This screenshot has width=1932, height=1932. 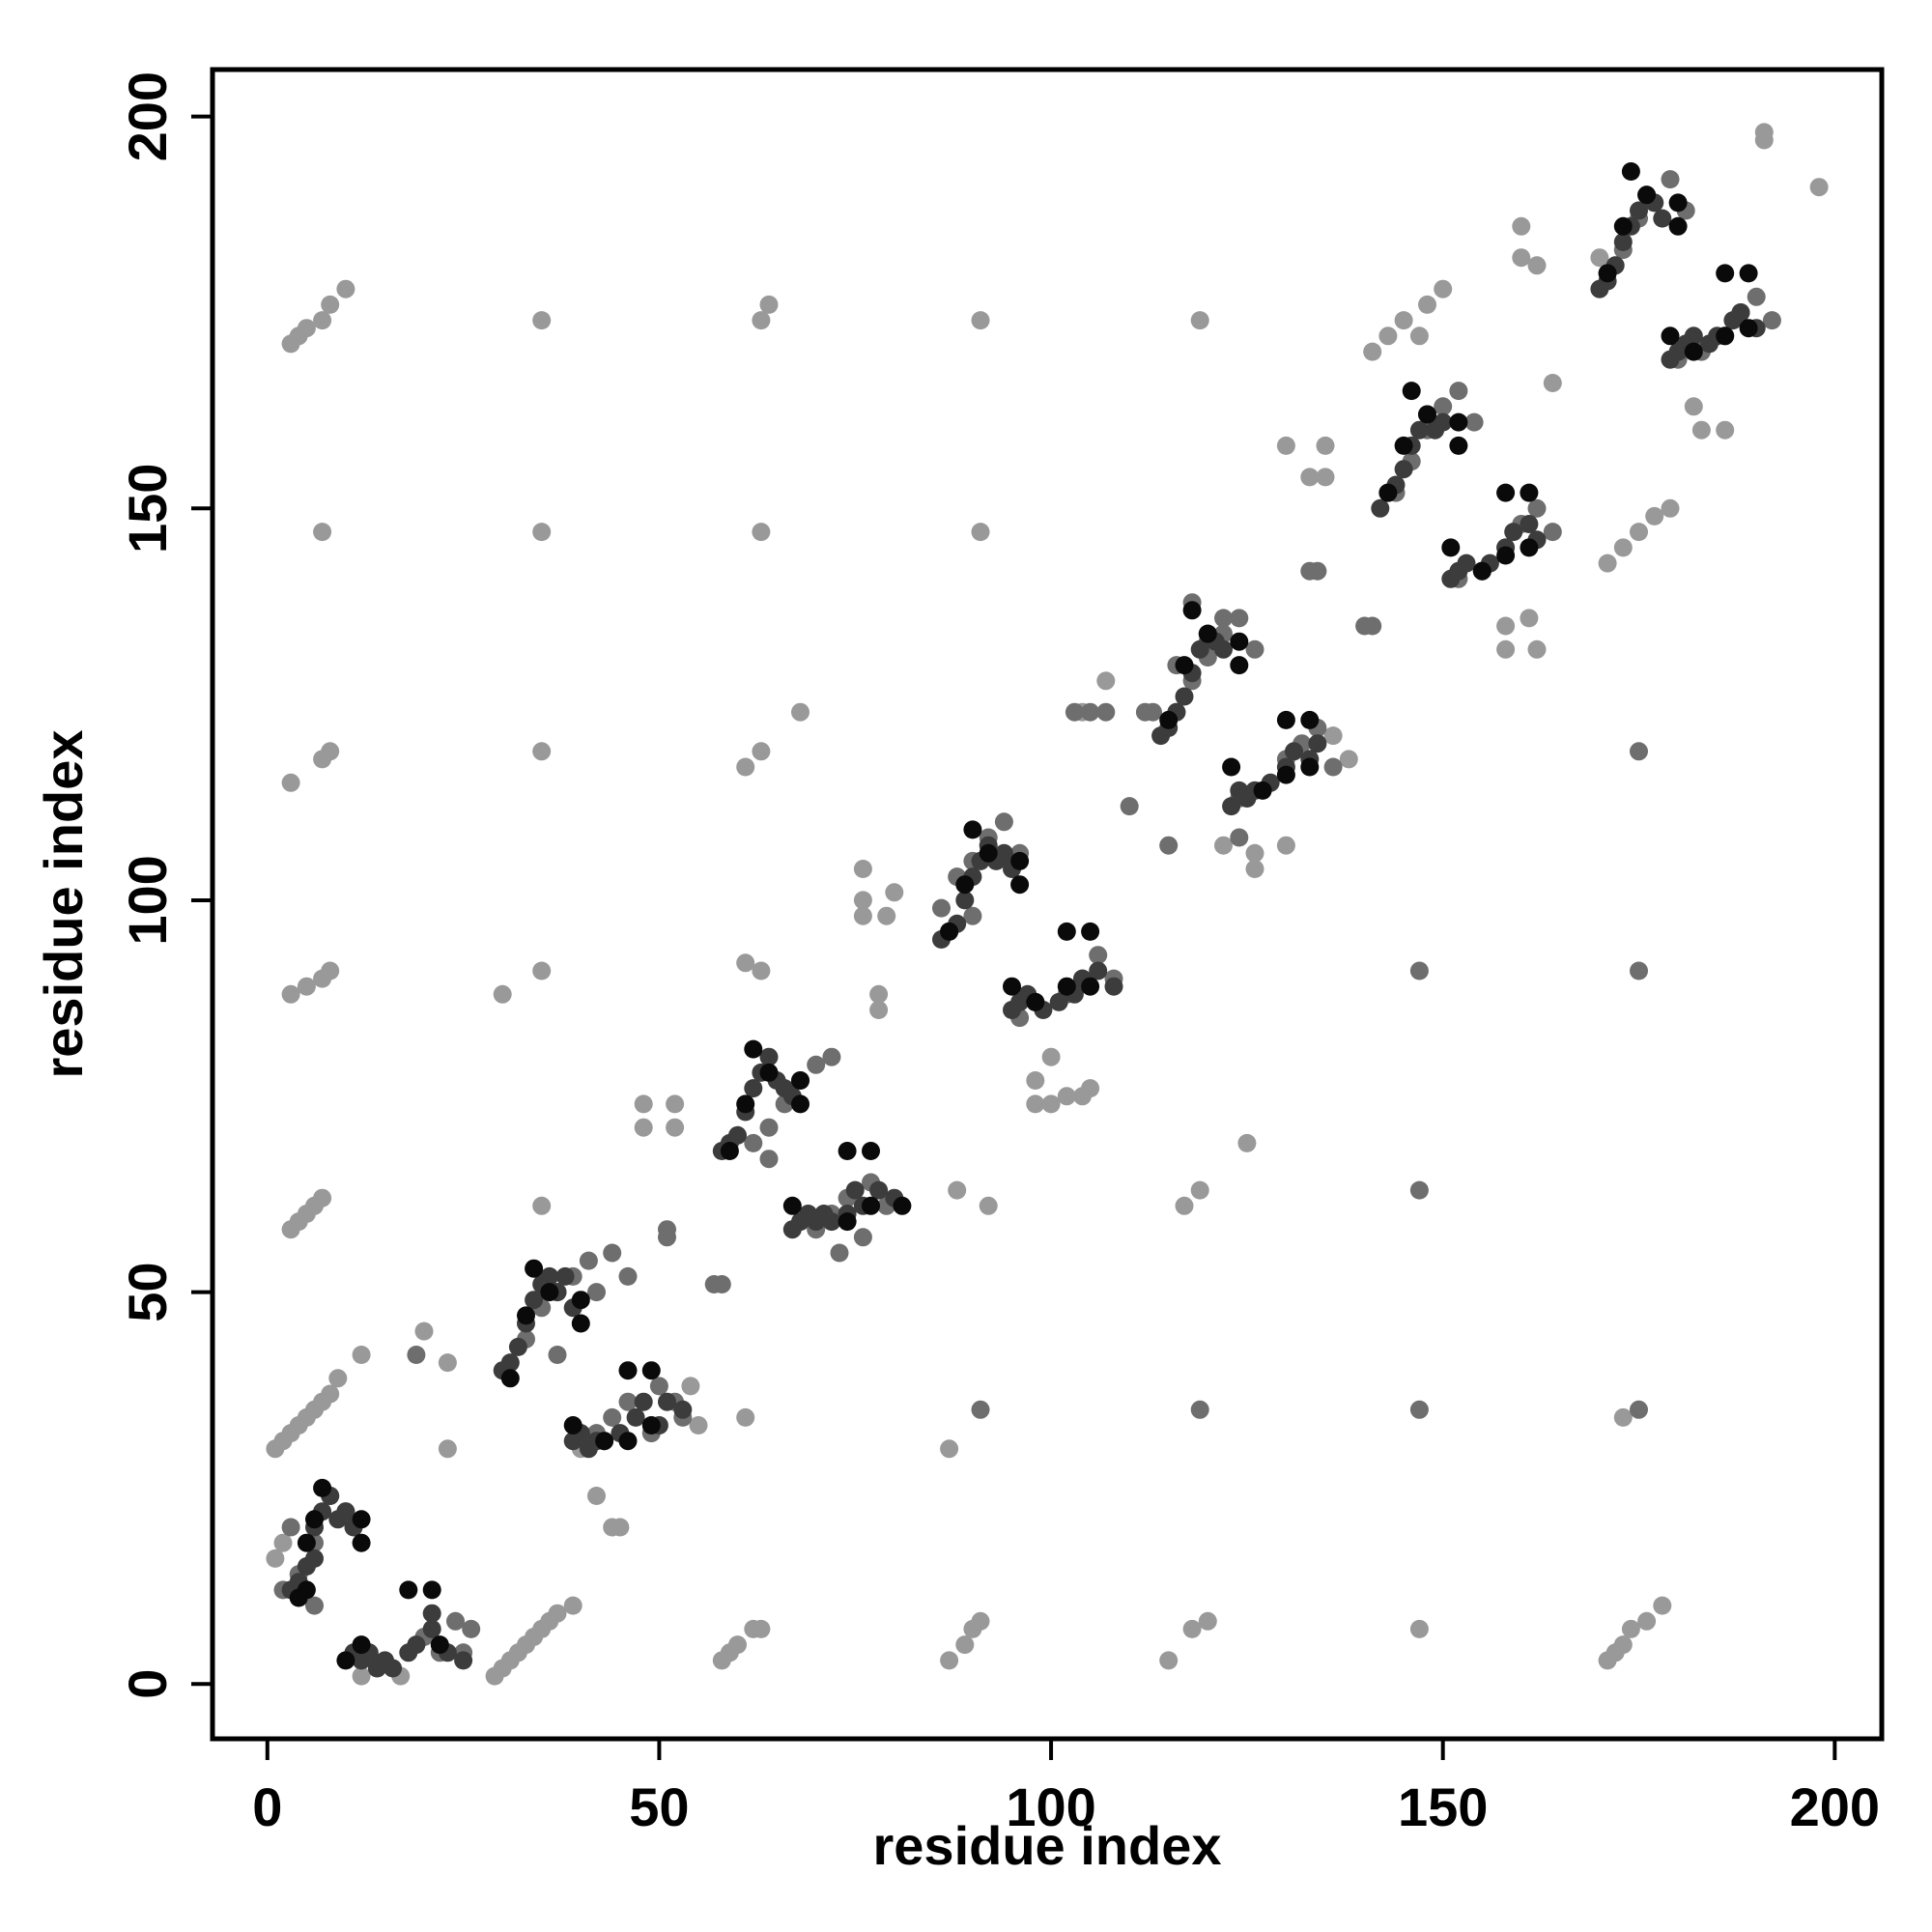 I want to click on x-tick-label: 200, so click(x=1835, y=1806).